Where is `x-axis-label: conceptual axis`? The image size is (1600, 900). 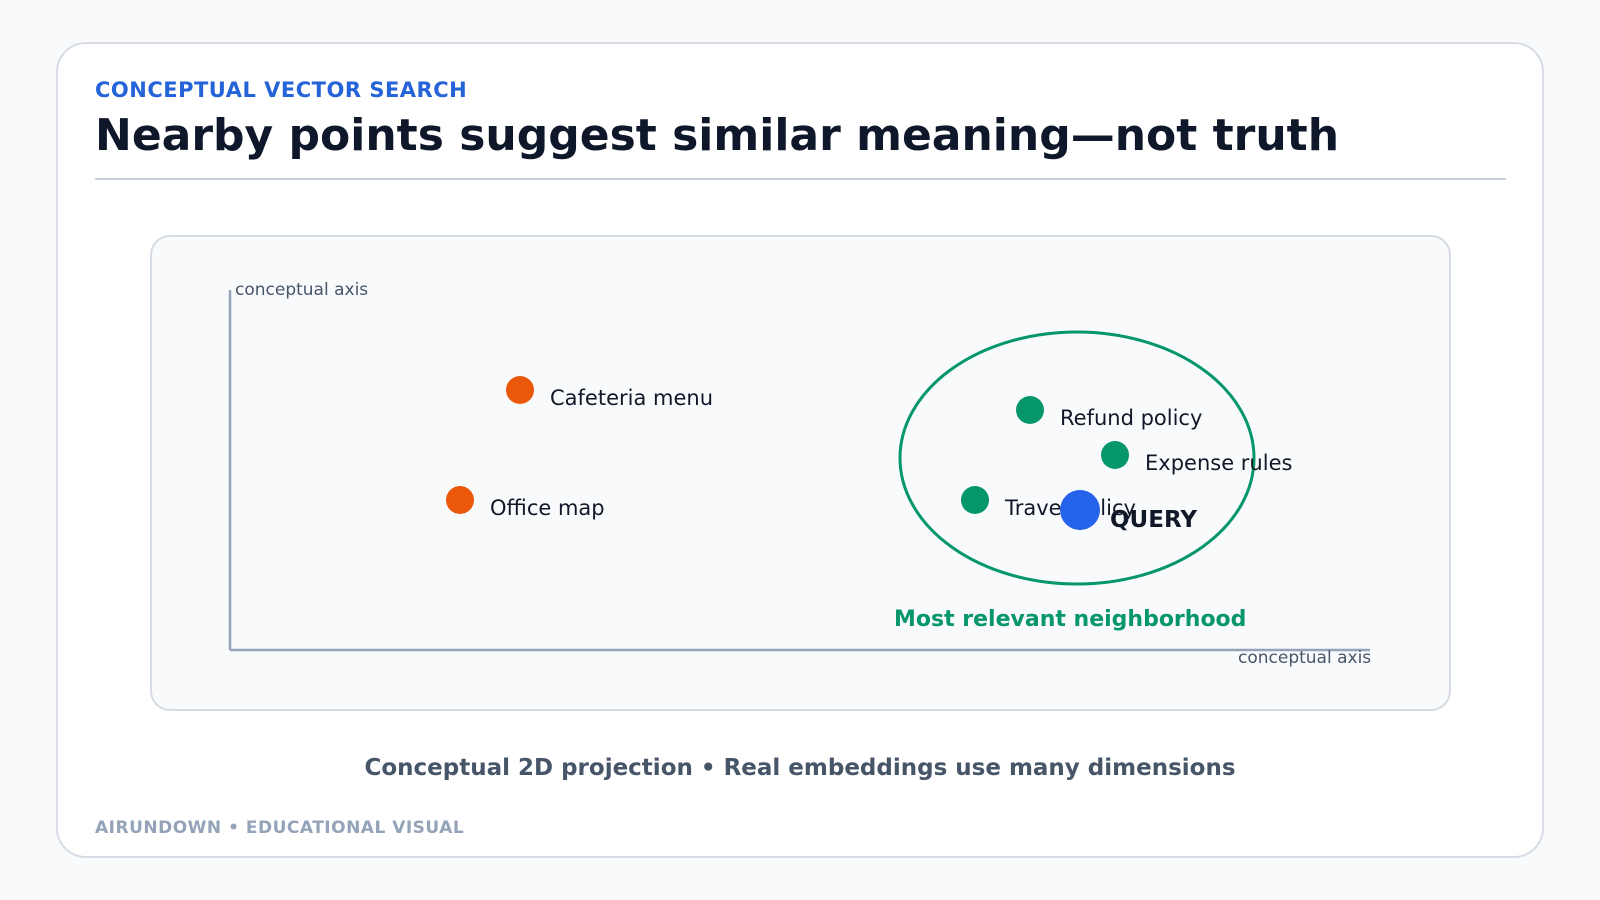
x-axis-label: conceptual axis is located at coordinates (1304, 658).